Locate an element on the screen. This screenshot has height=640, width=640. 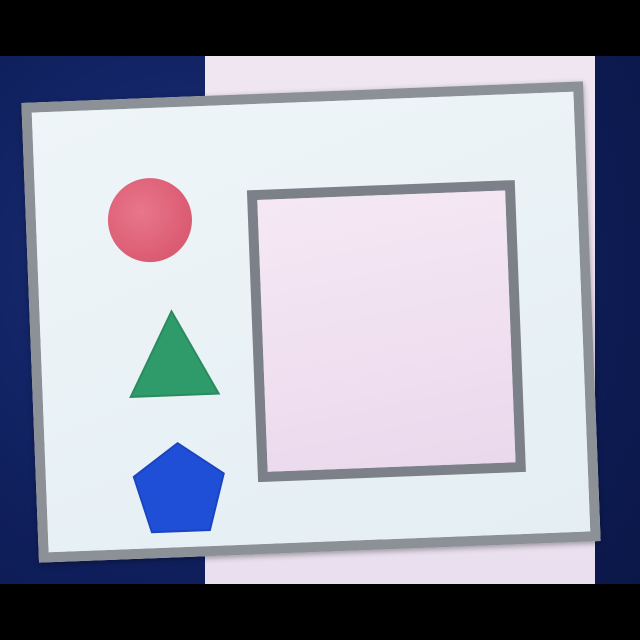
green-triangle-shape is located at coordinates (175, 354).